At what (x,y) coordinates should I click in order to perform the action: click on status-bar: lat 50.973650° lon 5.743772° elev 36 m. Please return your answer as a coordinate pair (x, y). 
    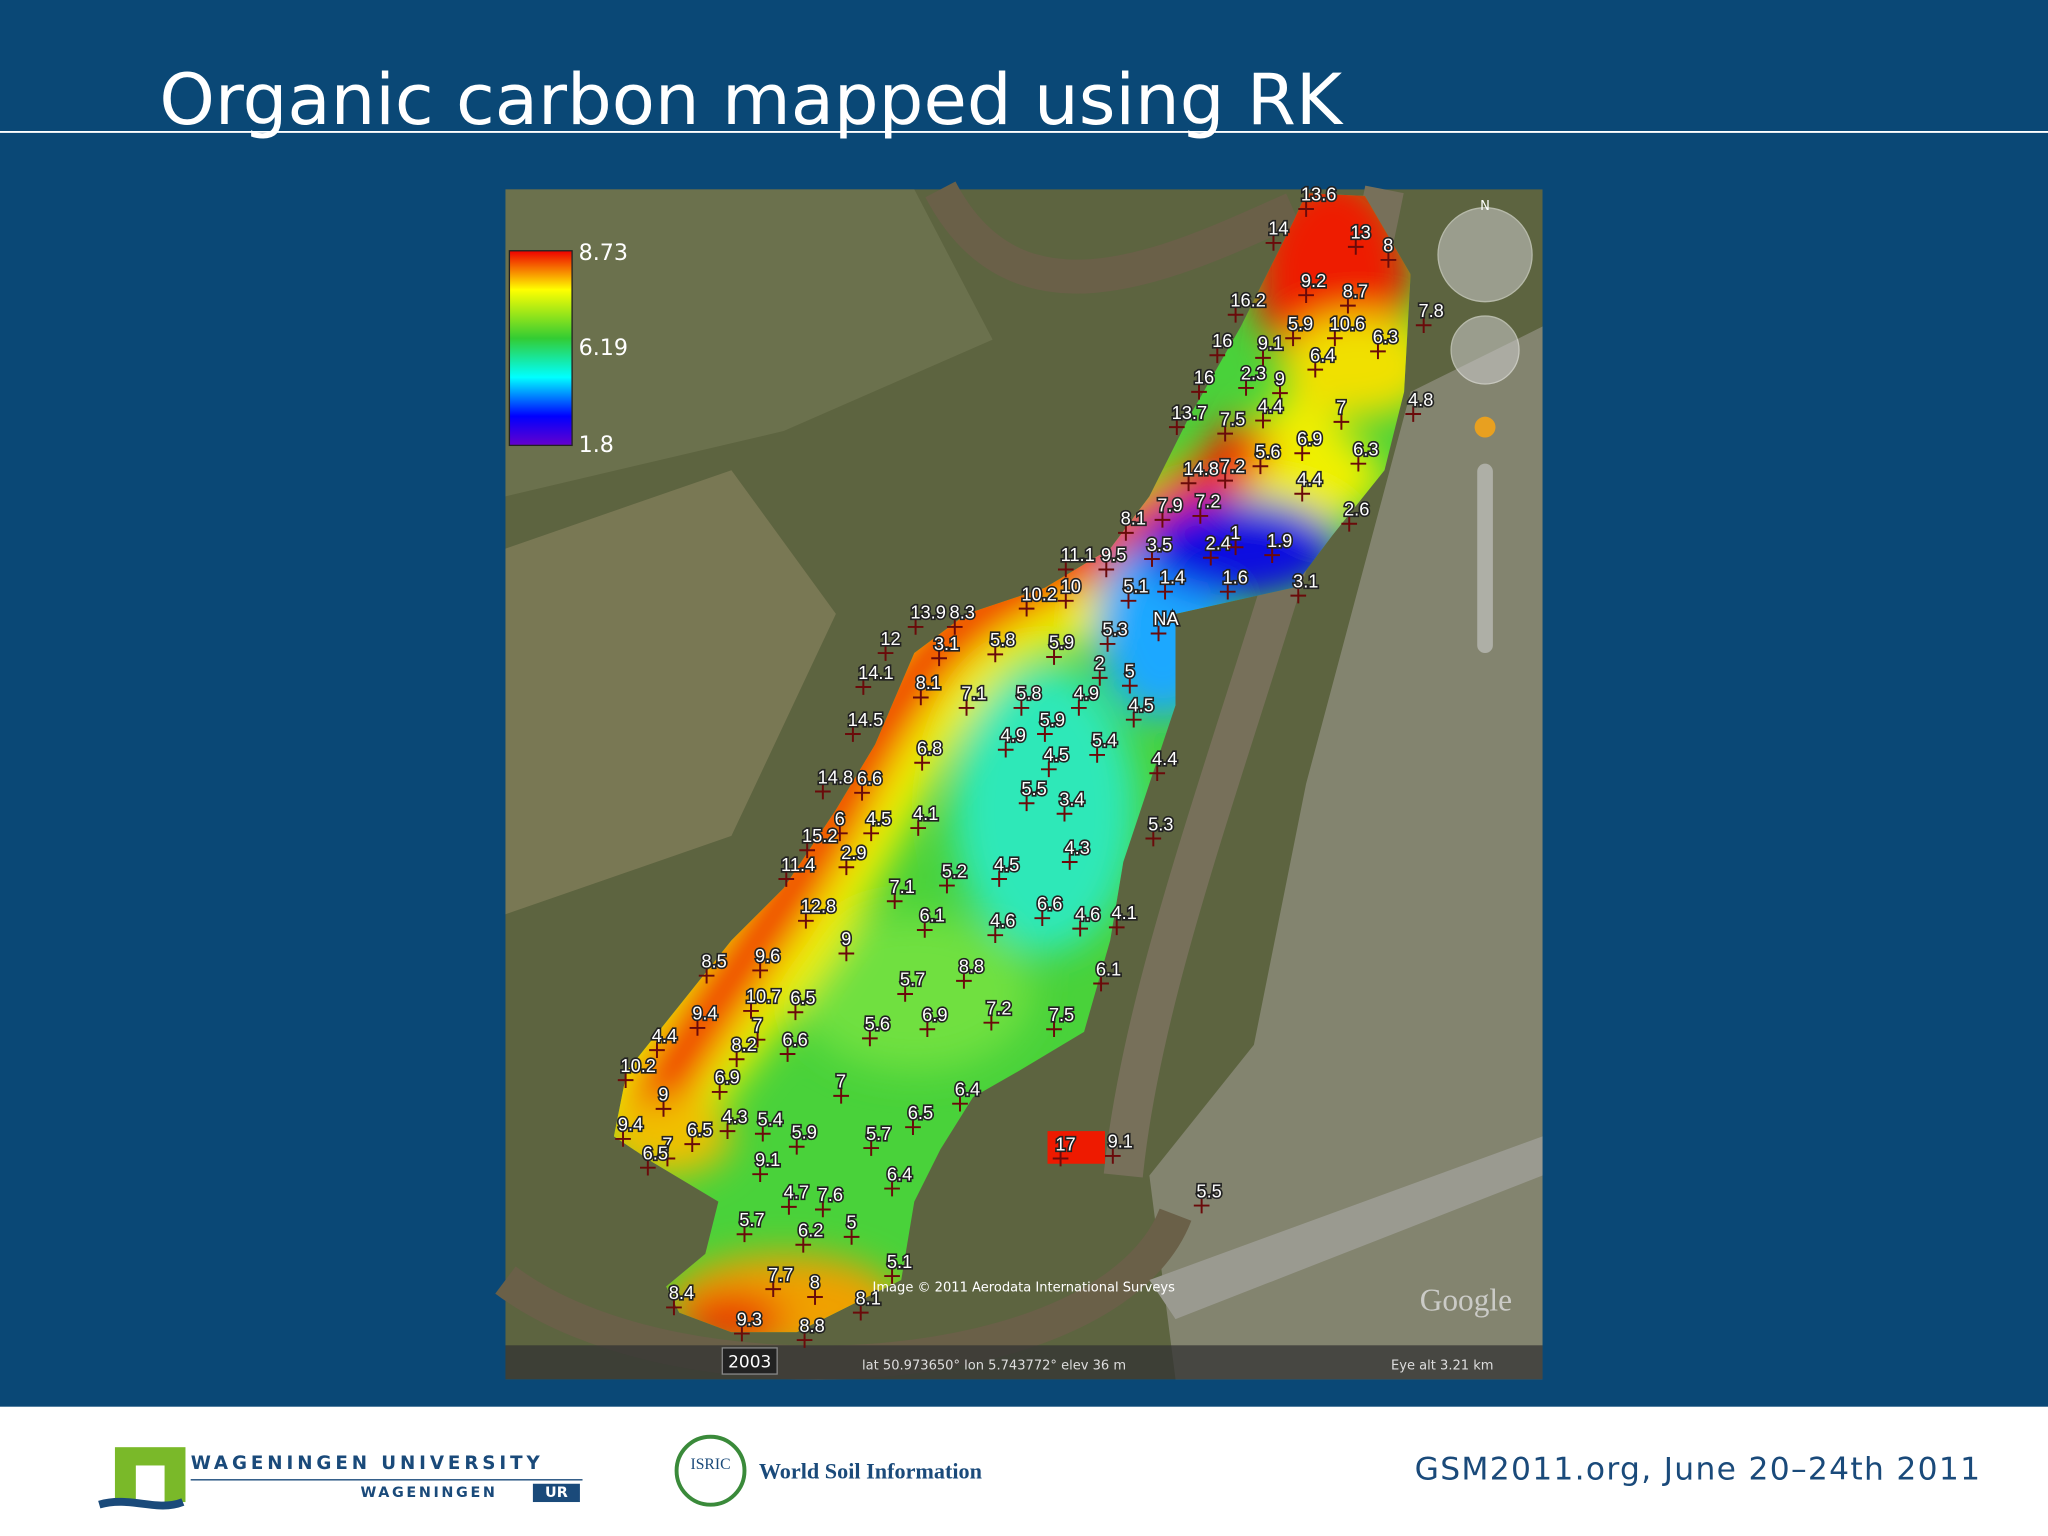
    Looking at the image, I should click on (994, 1366).